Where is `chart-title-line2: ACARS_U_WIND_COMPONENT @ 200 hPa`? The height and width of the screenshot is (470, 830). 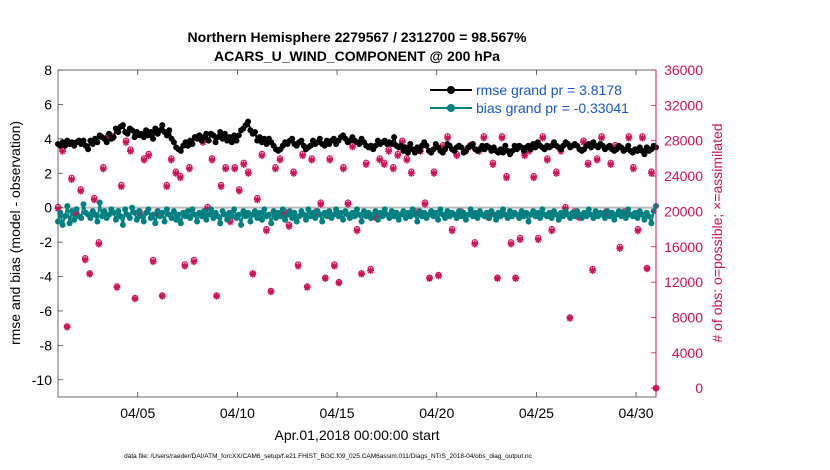
chart-title-line2: ACARS_U_WIND_COMPONENT @ 200 hPa is located at coordinates (357, 56).